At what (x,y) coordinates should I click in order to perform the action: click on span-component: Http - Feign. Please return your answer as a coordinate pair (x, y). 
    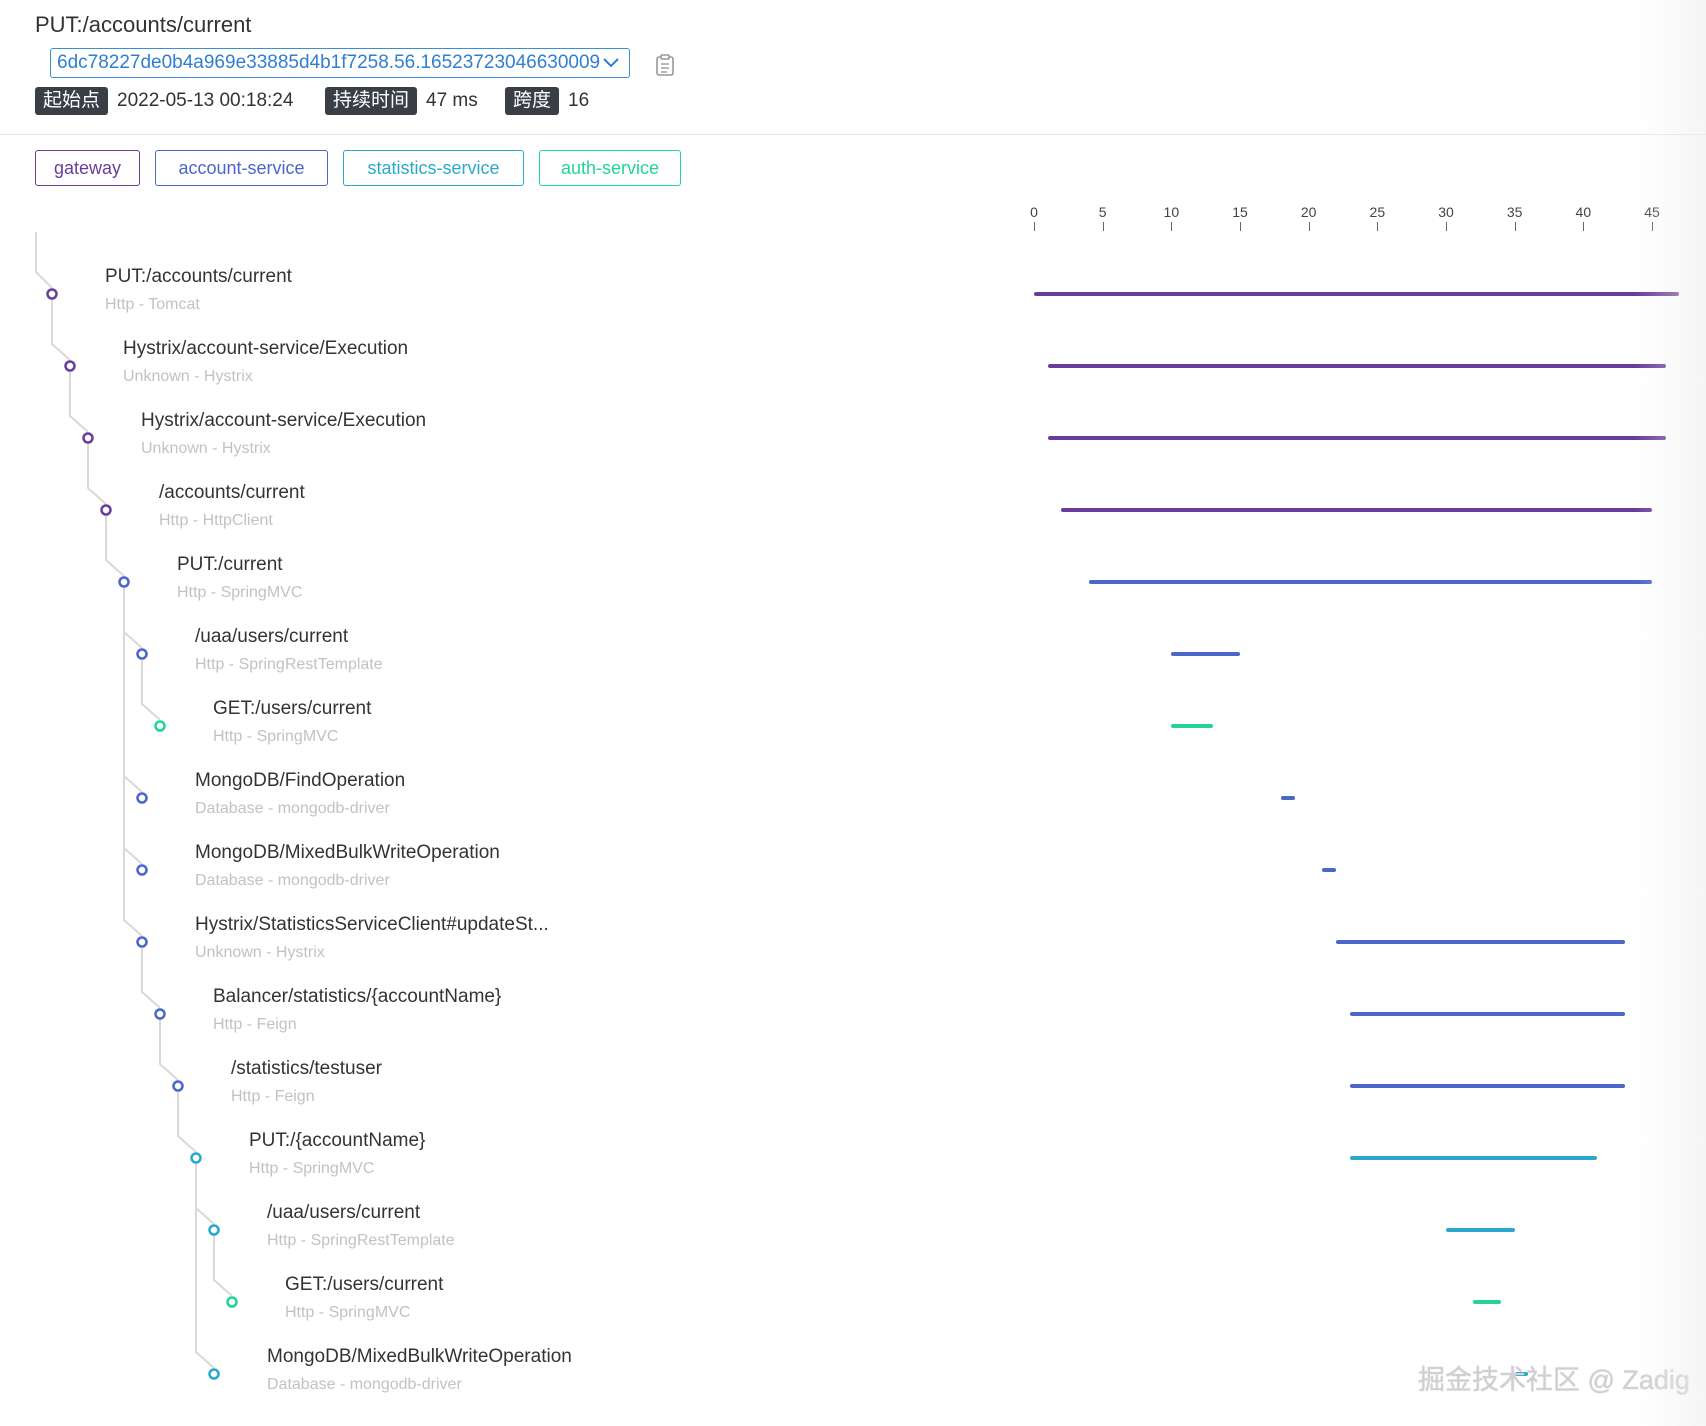
    Looking at the image, I should click on (255, 1024).